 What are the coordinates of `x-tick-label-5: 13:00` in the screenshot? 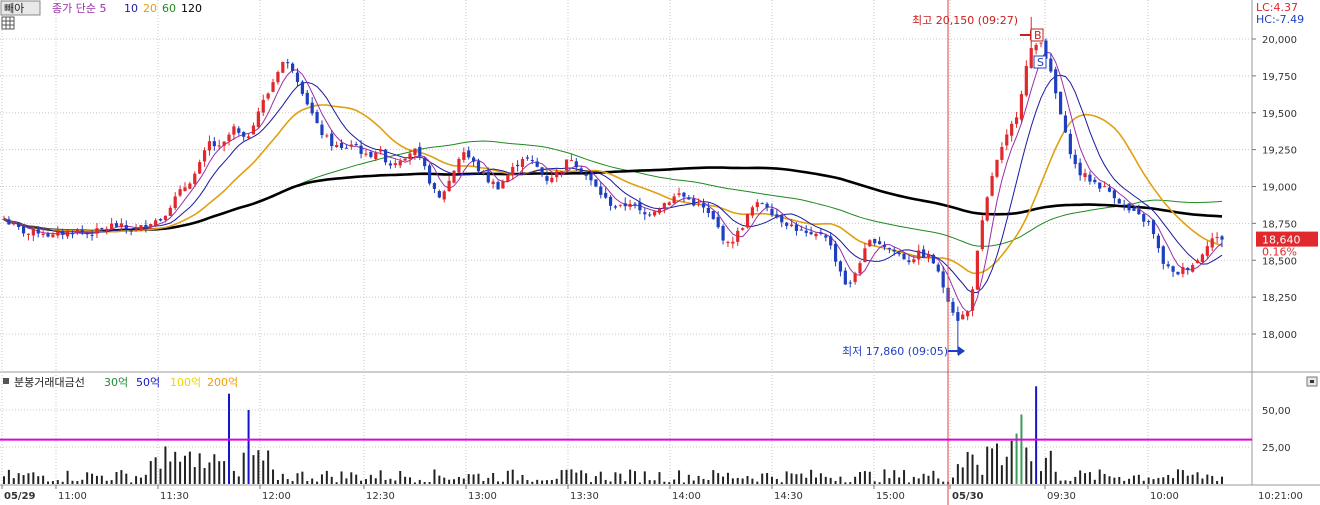 It's located at (482, 496).